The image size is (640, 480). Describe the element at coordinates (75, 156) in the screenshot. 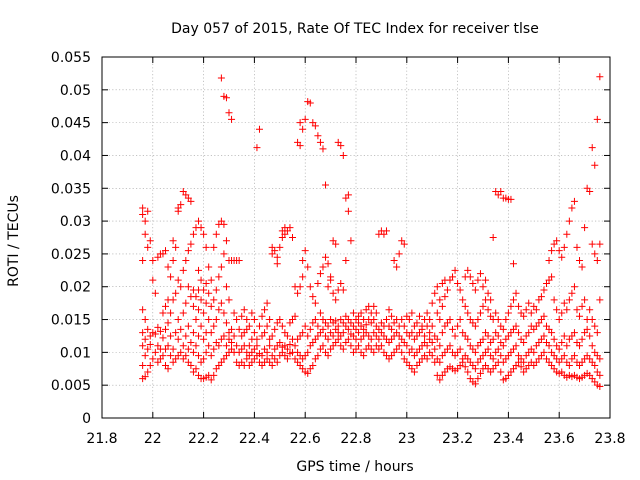

I see `y-tick-label: 0.04` at that location.